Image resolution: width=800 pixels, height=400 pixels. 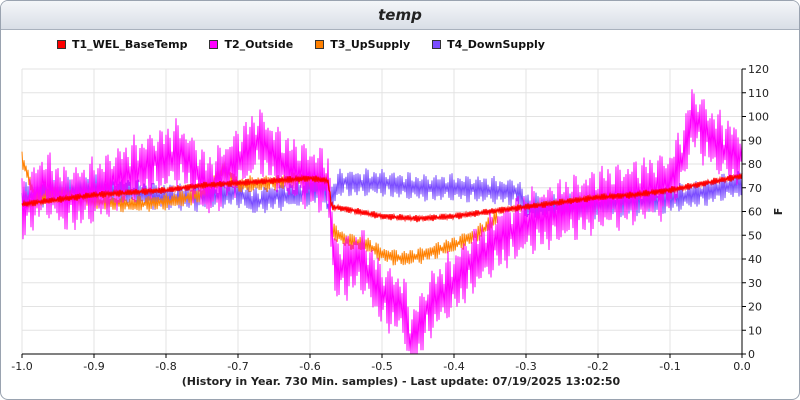 I want to click on y-tick-label: 70, so click(x=755, y=188).